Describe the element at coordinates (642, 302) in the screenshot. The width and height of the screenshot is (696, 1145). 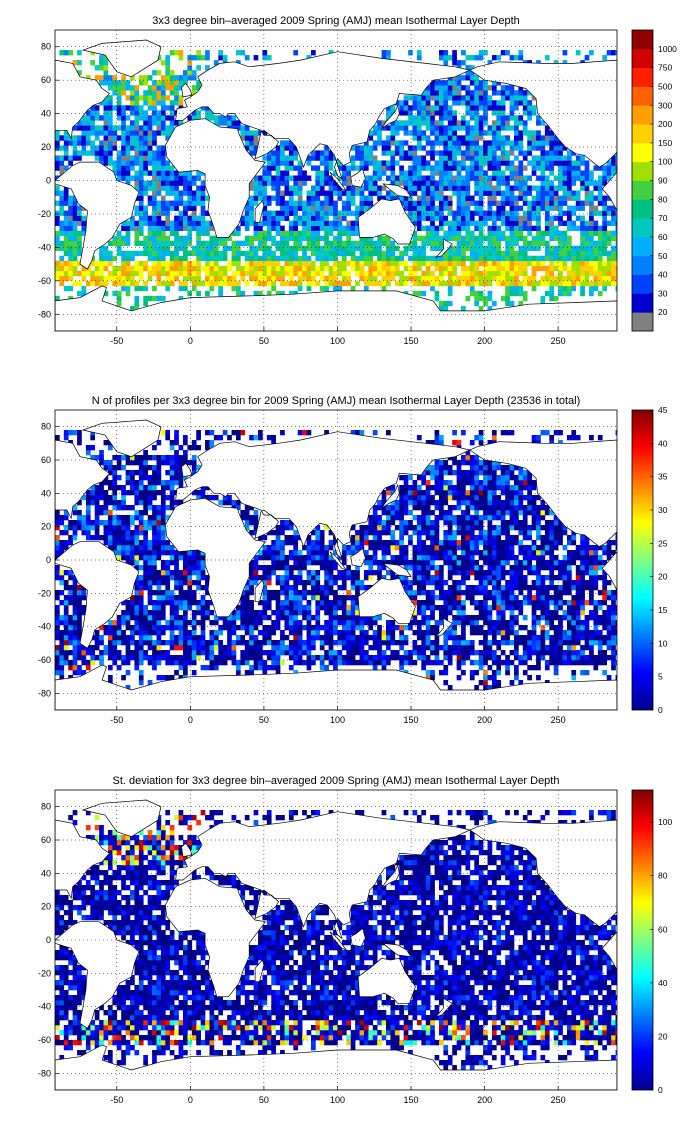
I see `colorbar-swatch` at that location.